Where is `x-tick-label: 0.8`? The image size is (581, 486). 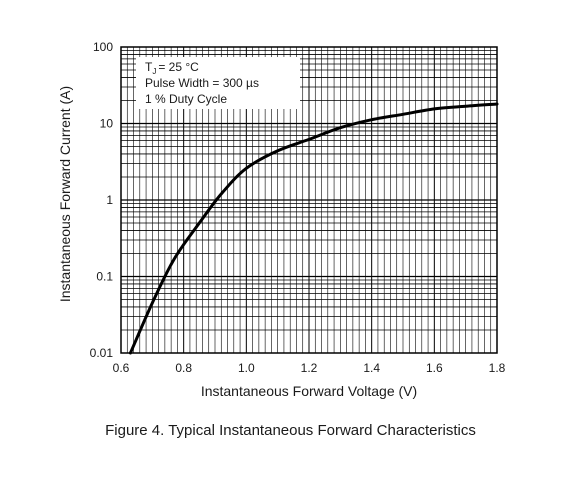 x-tick-label: 0.8 is located at coordinates (183, 368).